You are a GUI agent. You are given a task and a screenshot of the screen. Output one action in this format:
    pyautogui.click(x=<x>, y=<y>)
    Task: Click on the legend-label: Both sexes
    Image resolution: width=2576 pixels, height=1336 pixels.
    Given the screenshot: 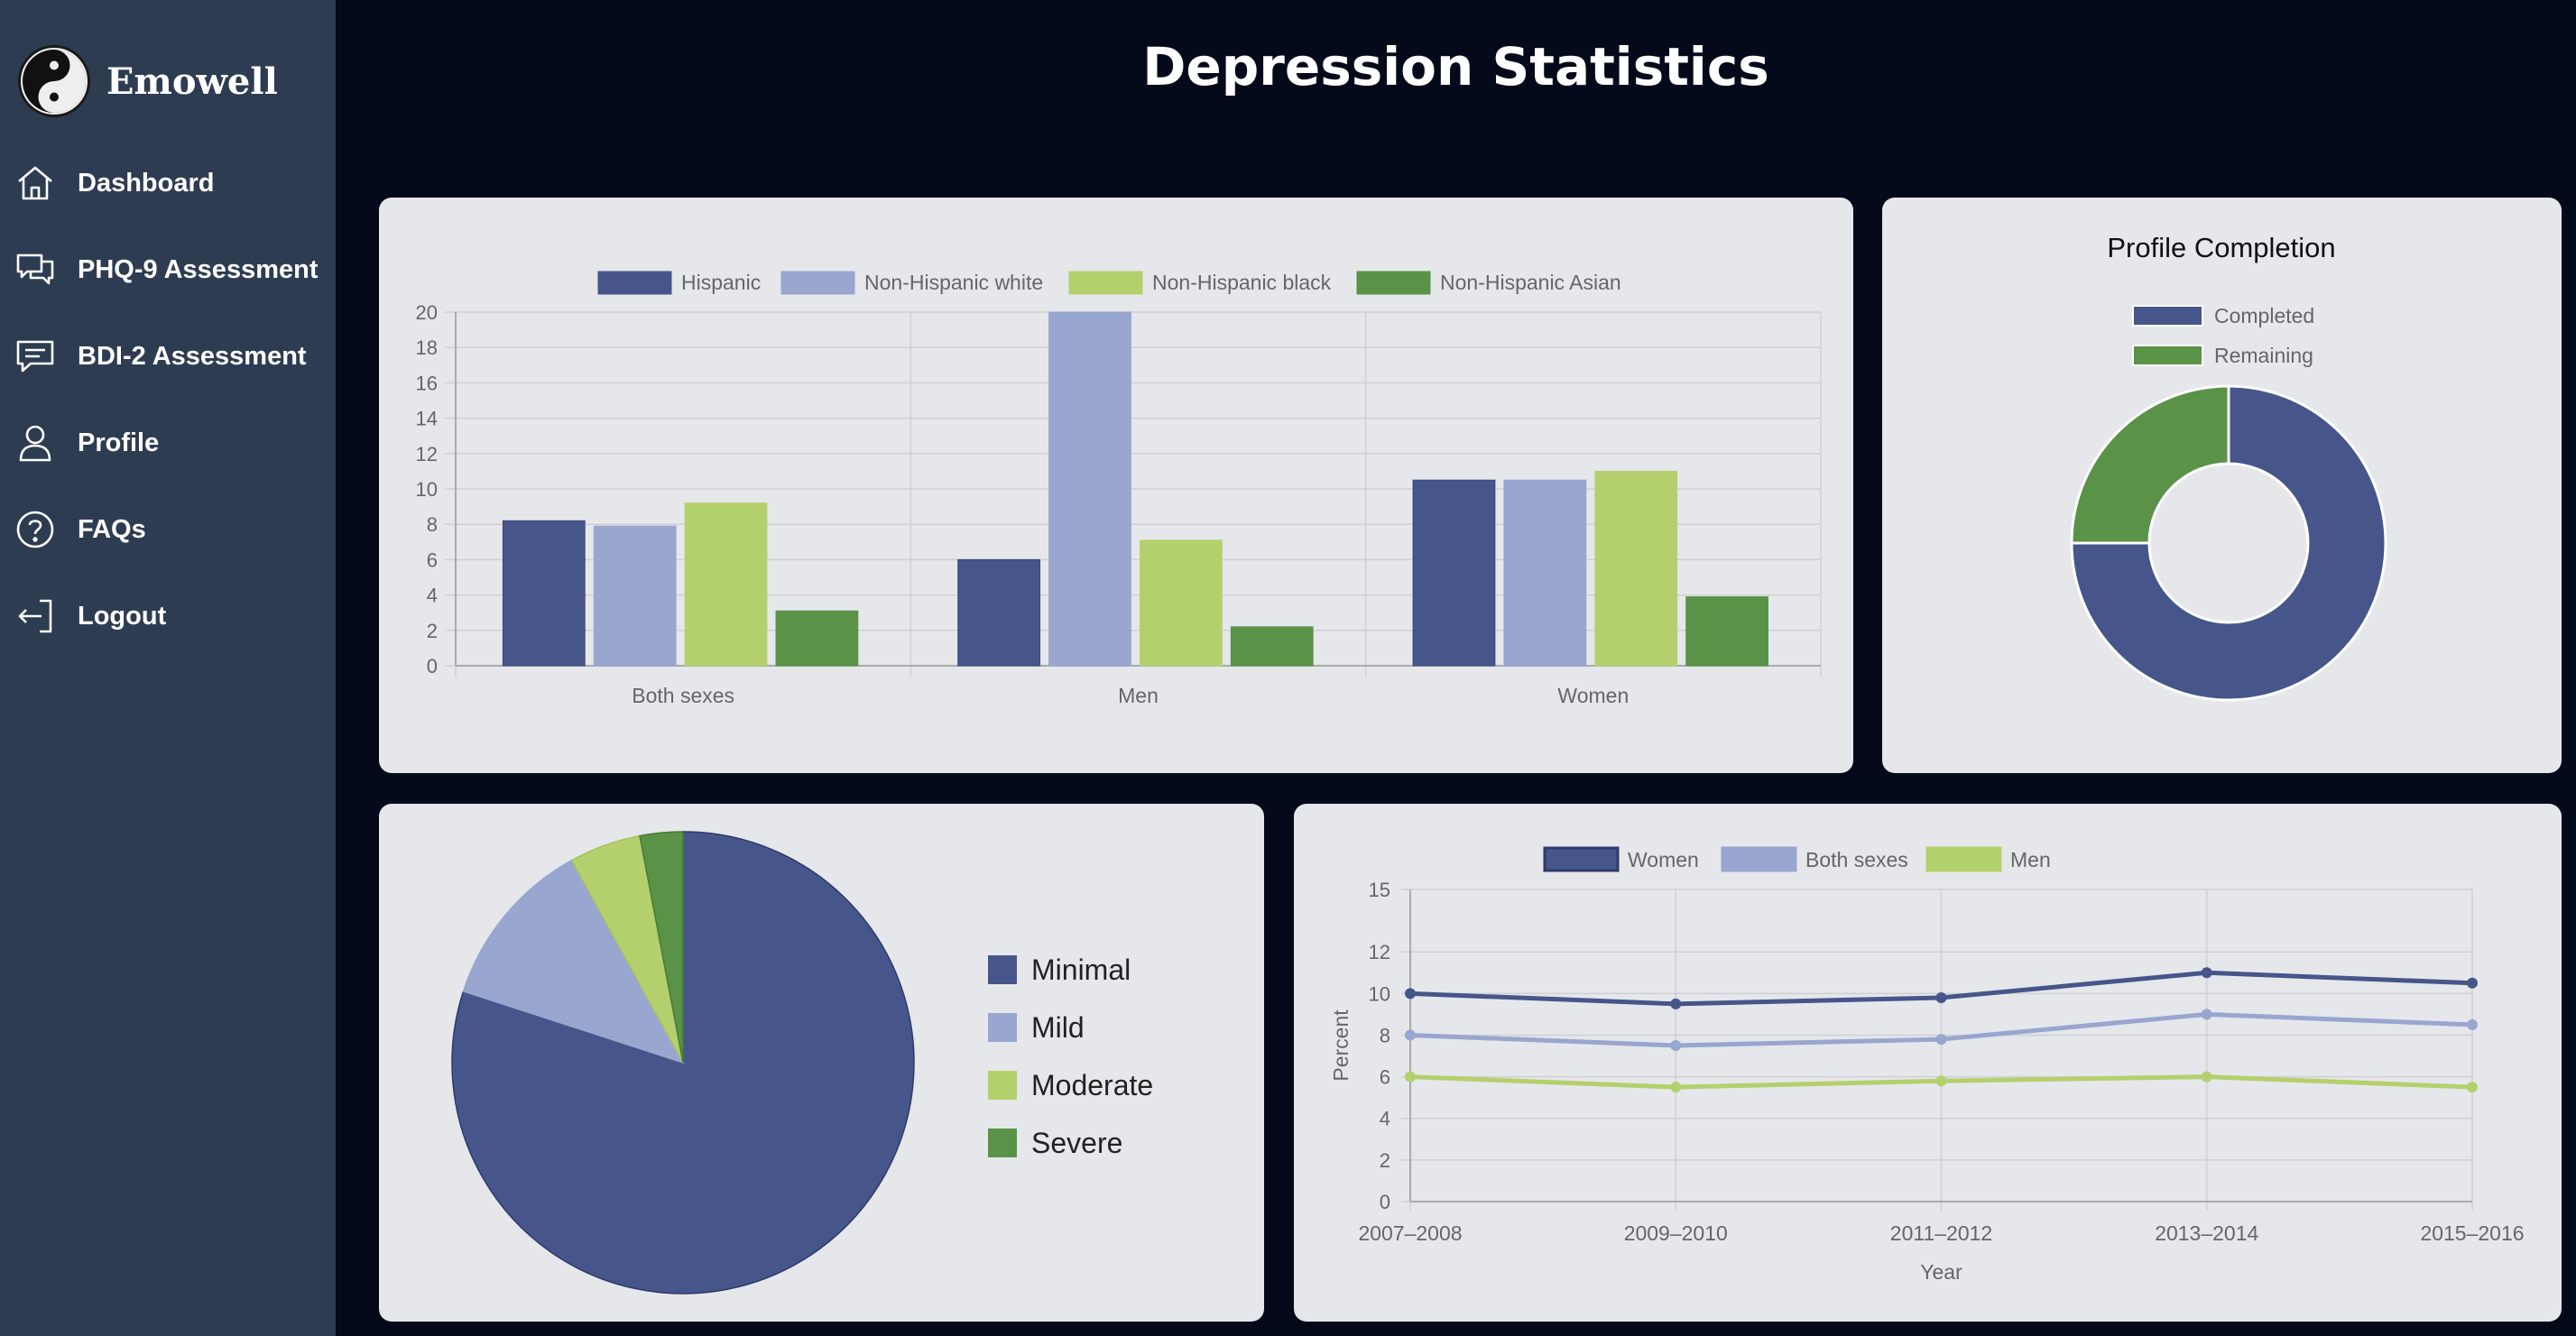 What is the action you would take?
    pyautogui.click(x=1856, y=859)
    